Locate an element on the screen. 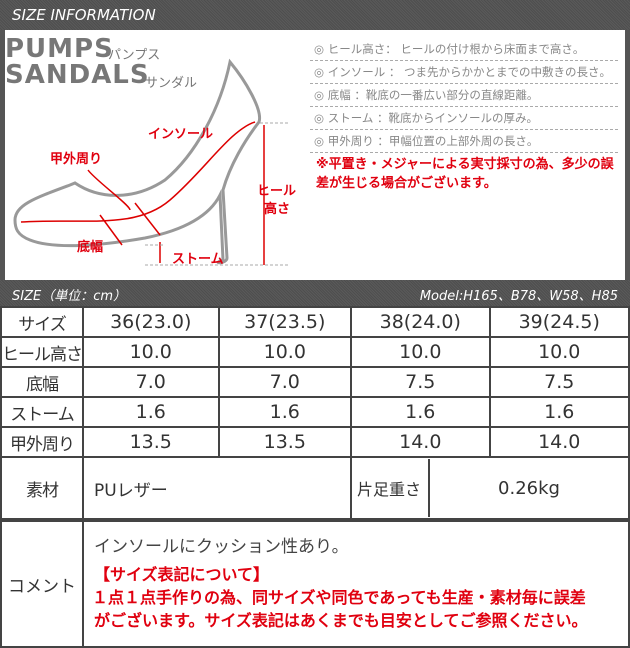 Image resolution: width=630 pixels, height=648 pixels. brand-sandals-kana: サンダル is located at coordinates (171, 83).